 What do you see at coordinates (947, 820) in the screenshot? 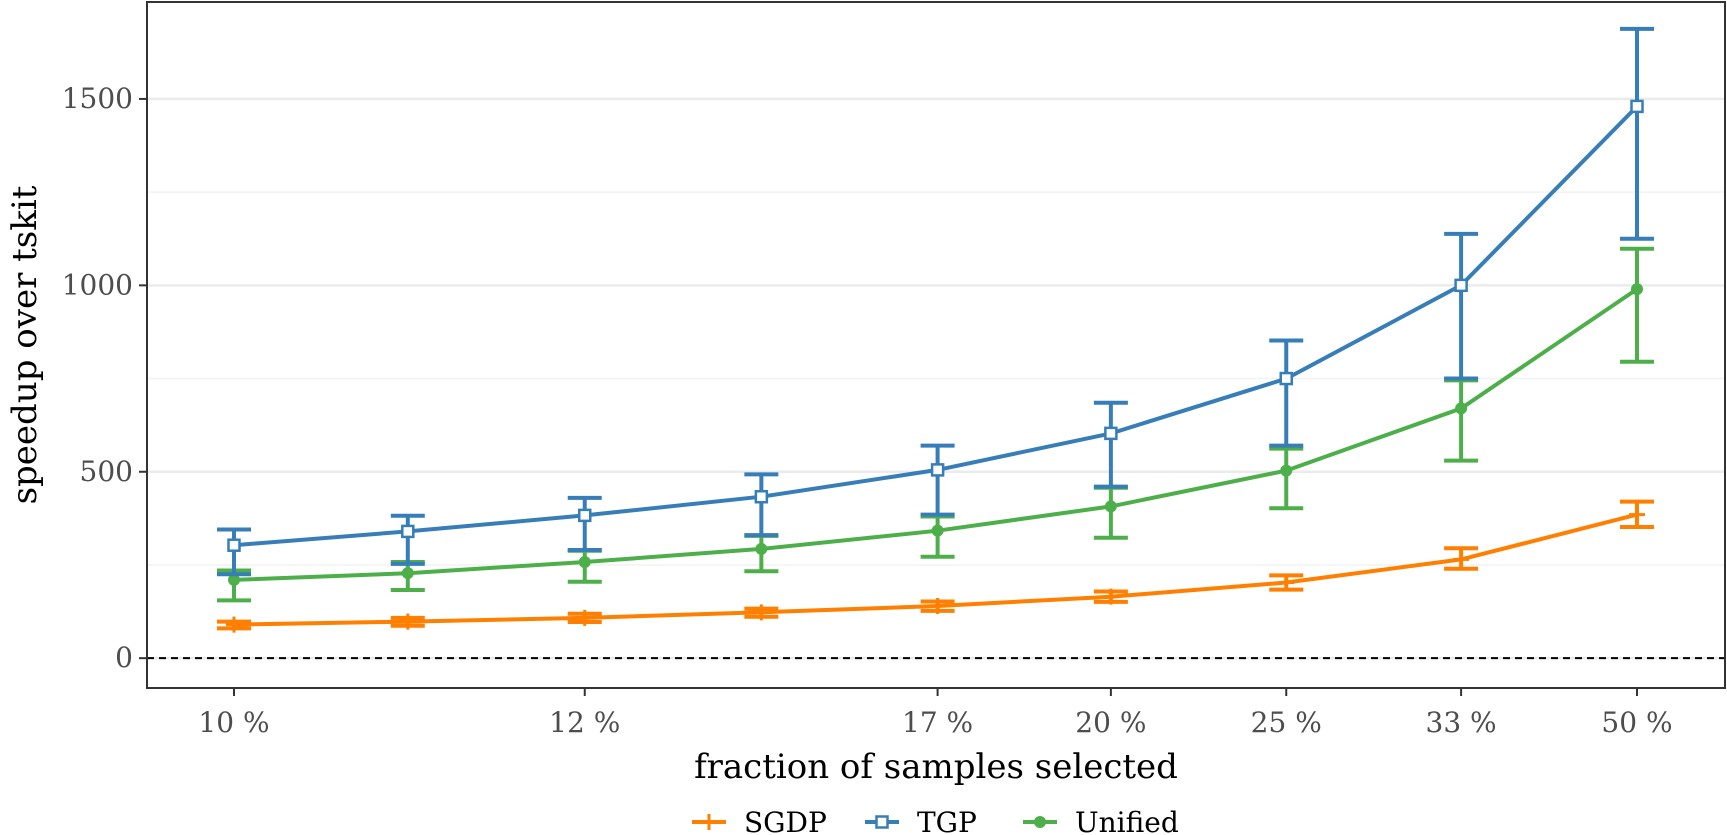
I see `legend-label: TGP` at bounding box center [947, 820].